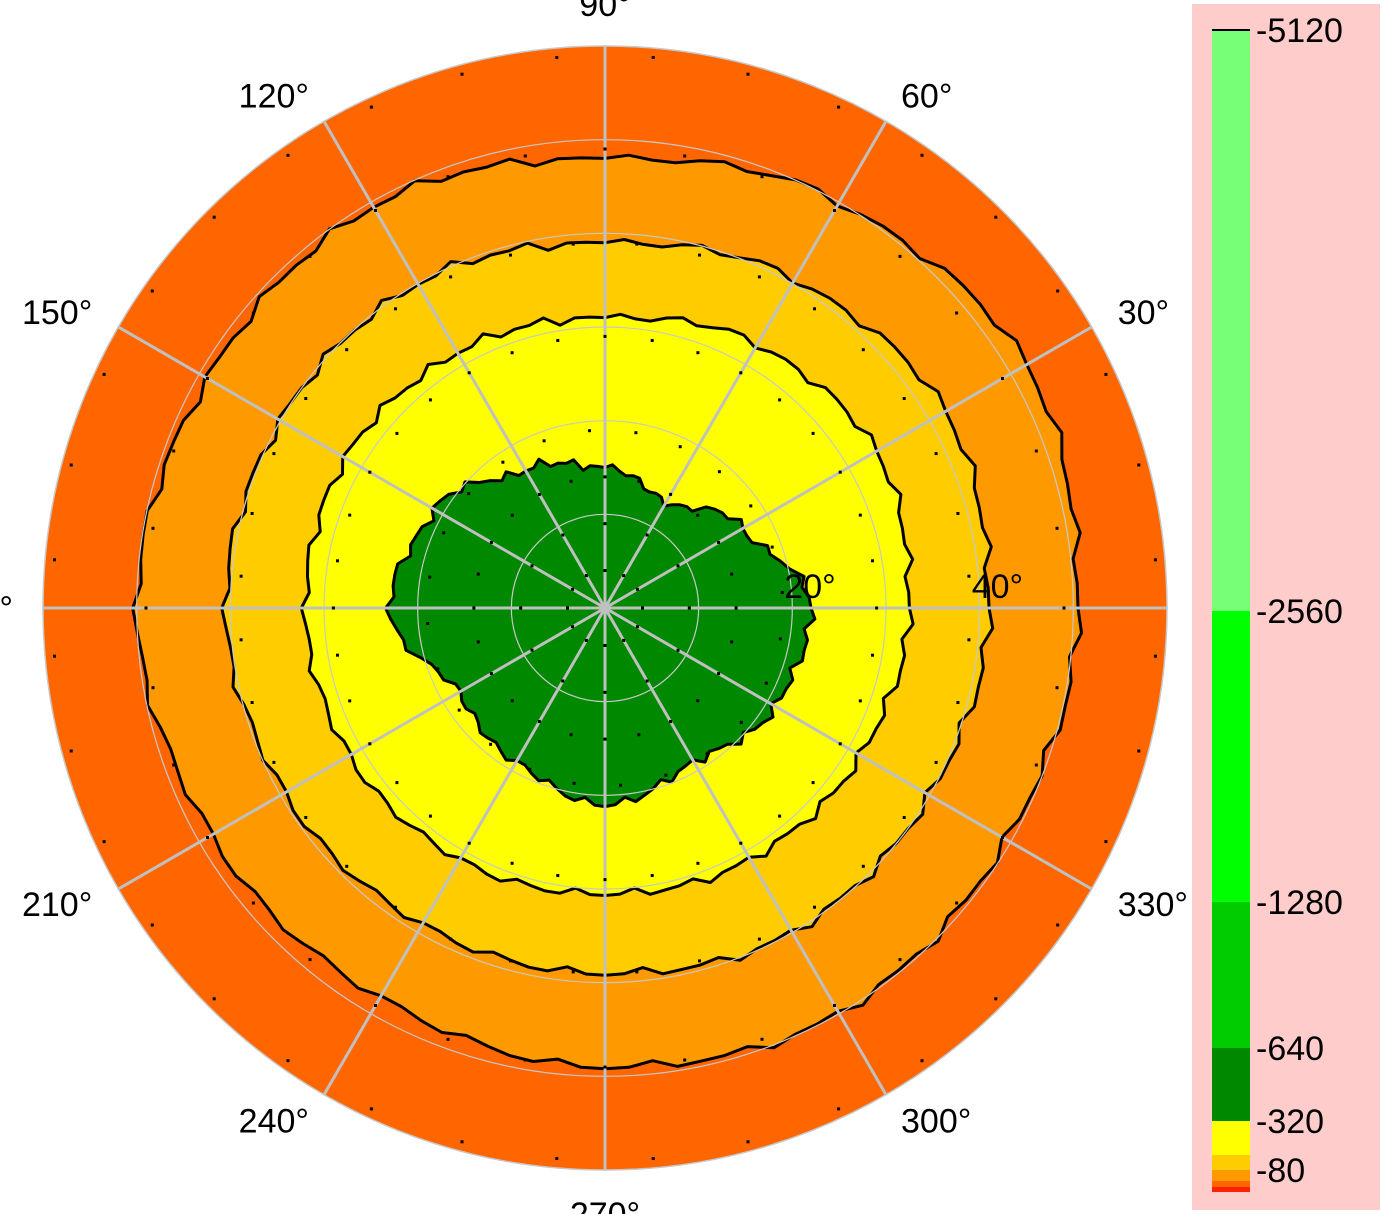 The height and width of the screenshot is (1214, 1382). Describe the element at coordinates (1143, 313) in the screenshot. I see `angle-label-30: 30°` at that location.